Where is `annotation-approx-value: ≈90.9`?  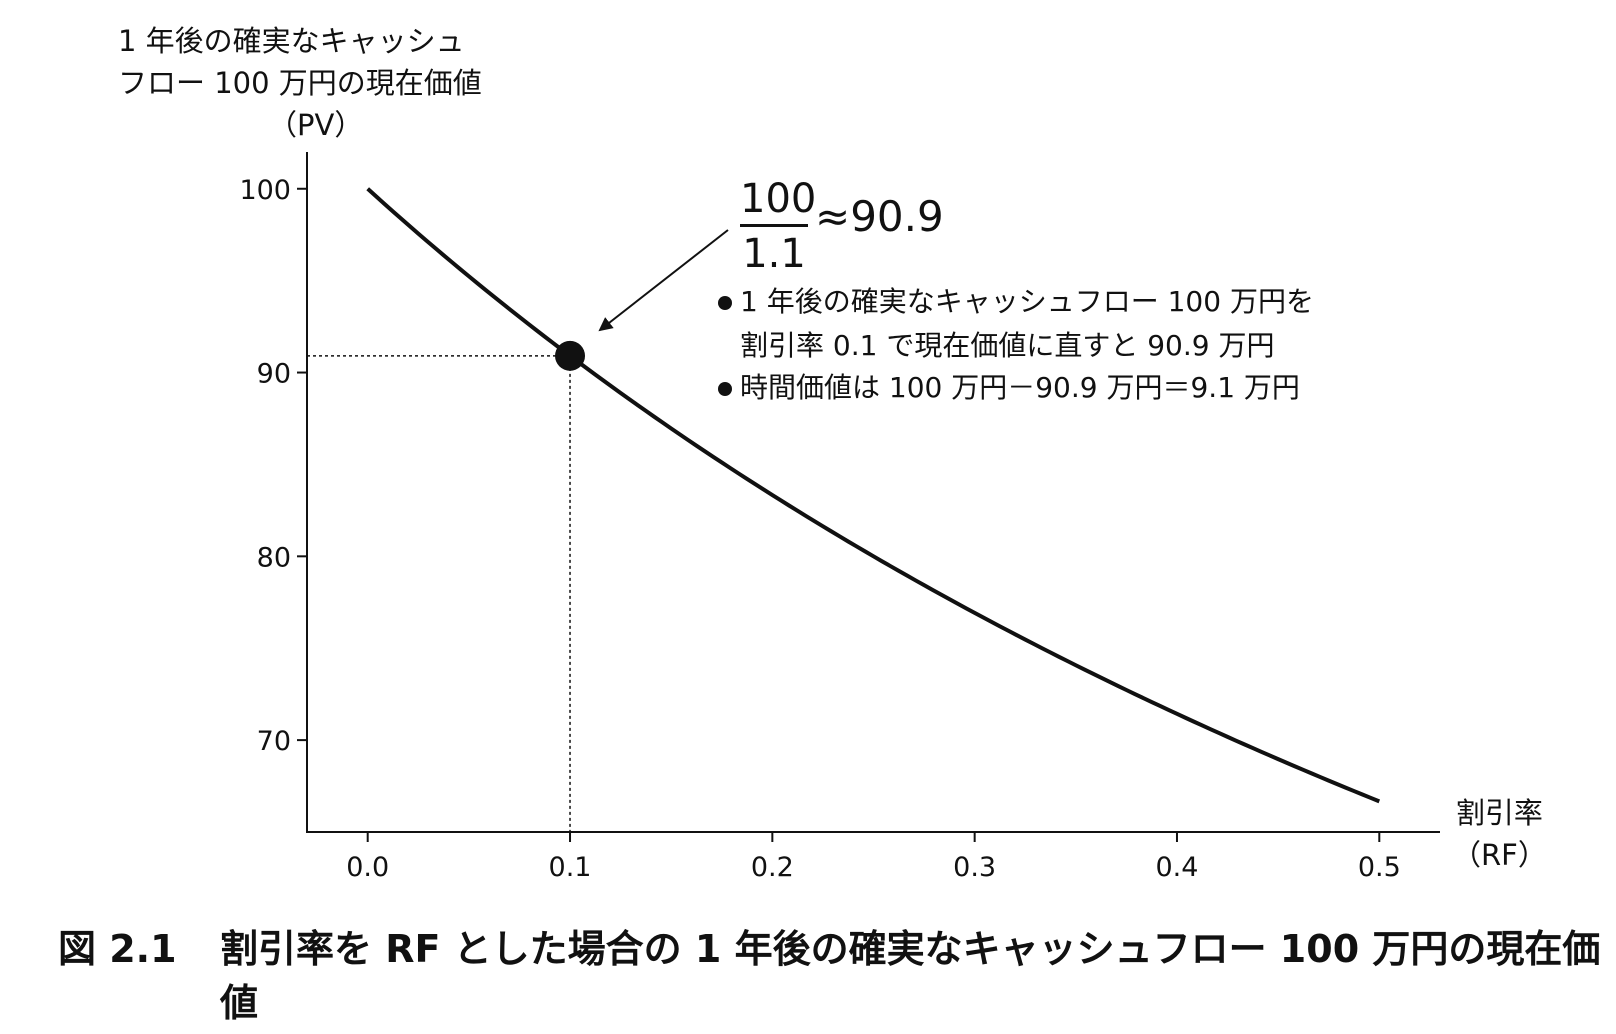
annotation-approx-value: ≈90.9 is located at coordinates (879, 216).